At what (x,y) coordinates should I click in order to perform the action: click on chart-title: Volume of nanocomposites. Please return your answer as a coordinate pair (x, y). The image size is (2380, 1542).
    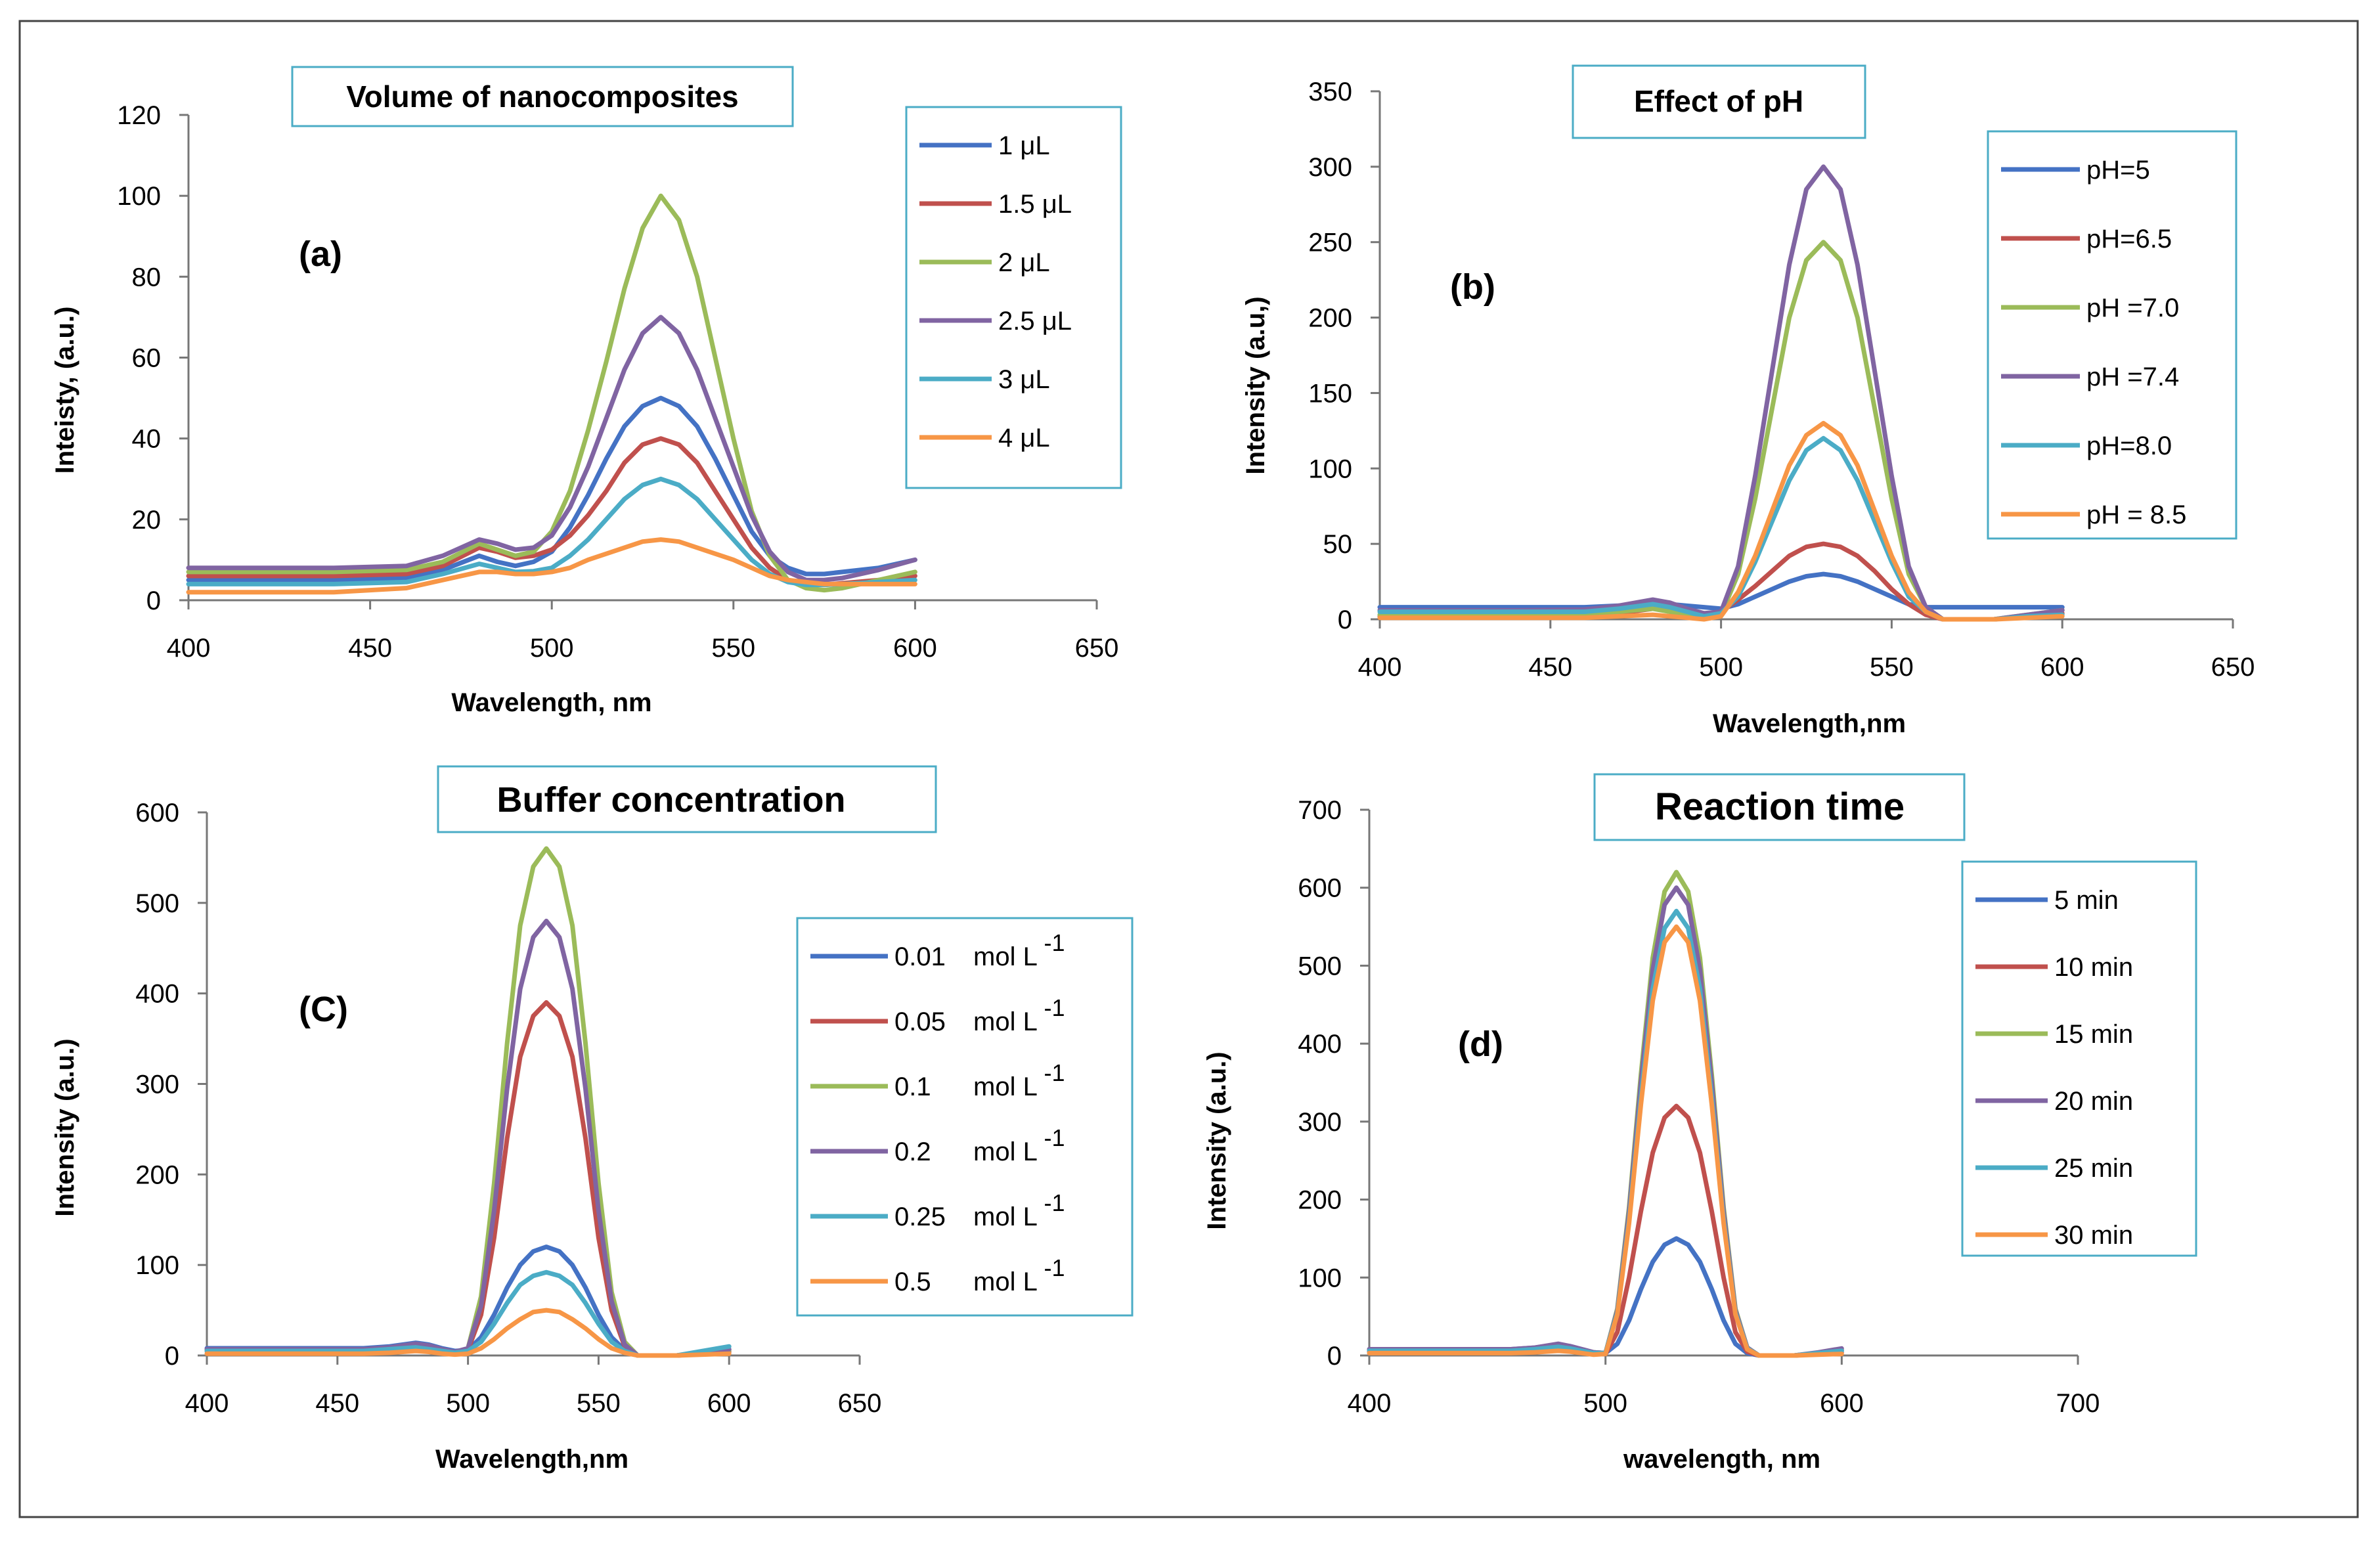
    Looking at the image, I should click on (542, 96).